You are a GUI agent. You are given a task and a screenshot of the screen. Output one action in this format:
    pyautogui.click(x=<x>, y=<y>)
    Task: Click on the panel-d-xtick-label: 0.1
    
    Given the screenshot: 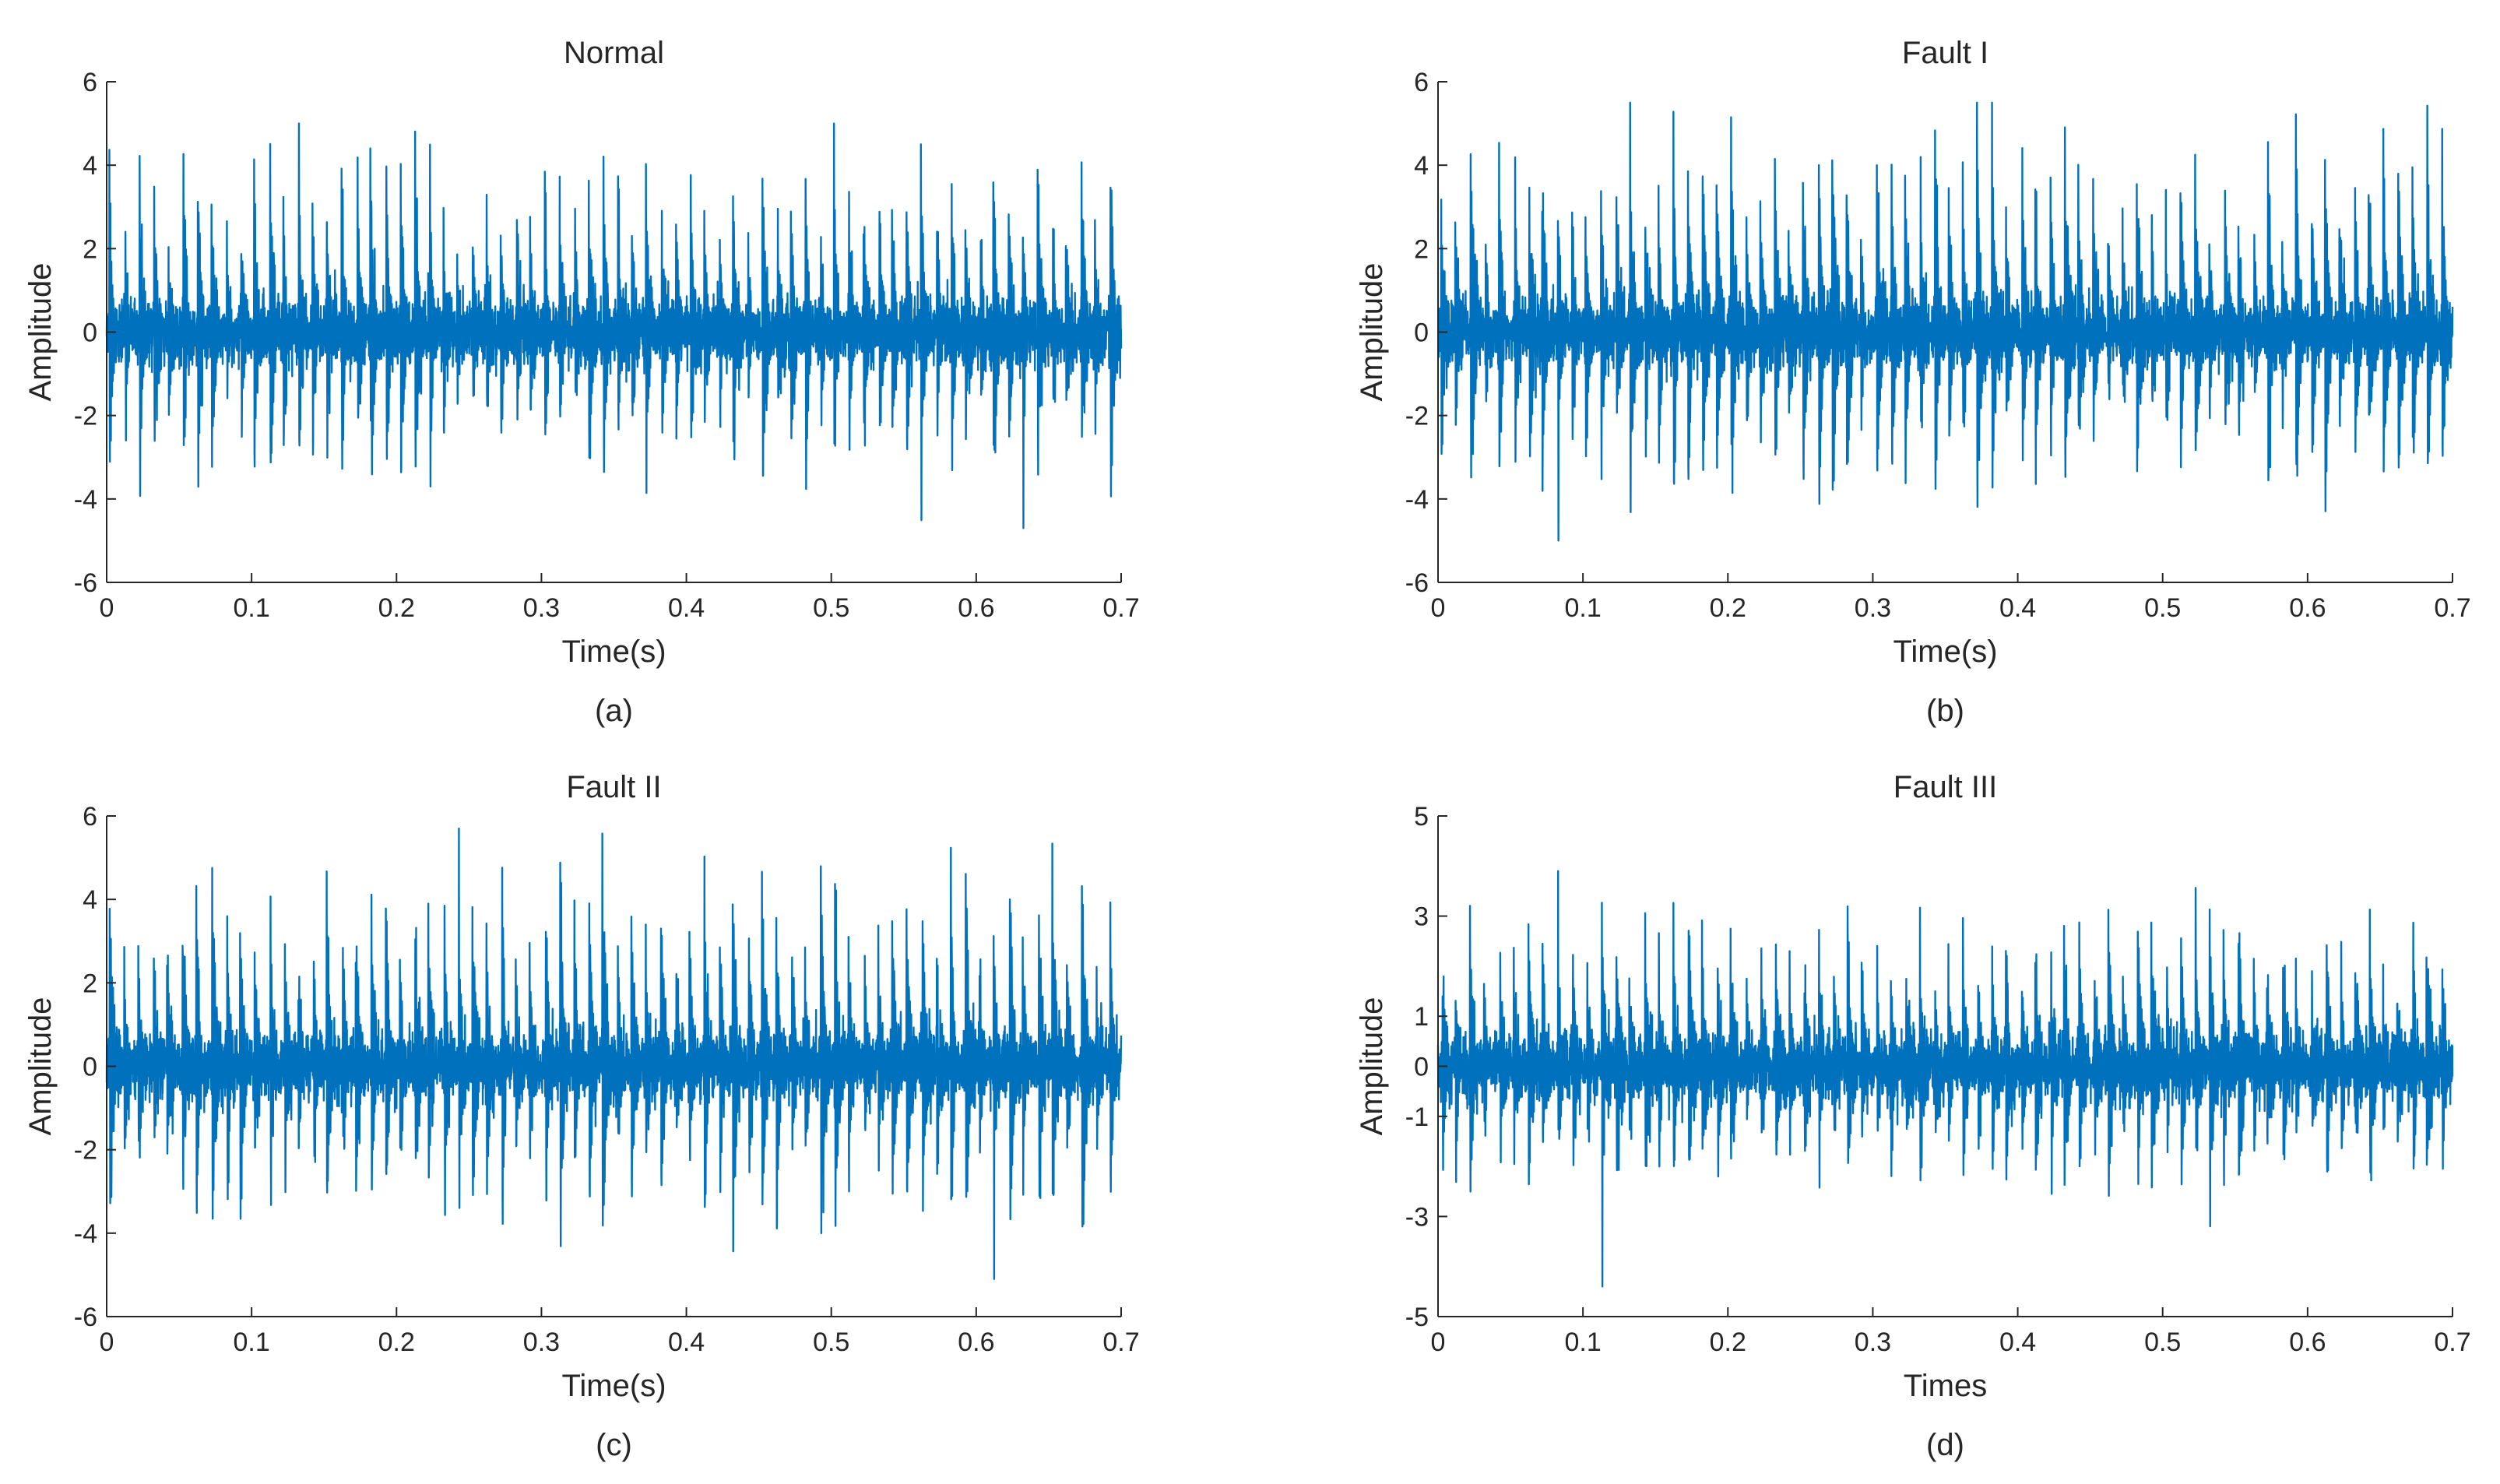 What is the action you would take?
    pyautogui.click(x=1583, y=1342)
    